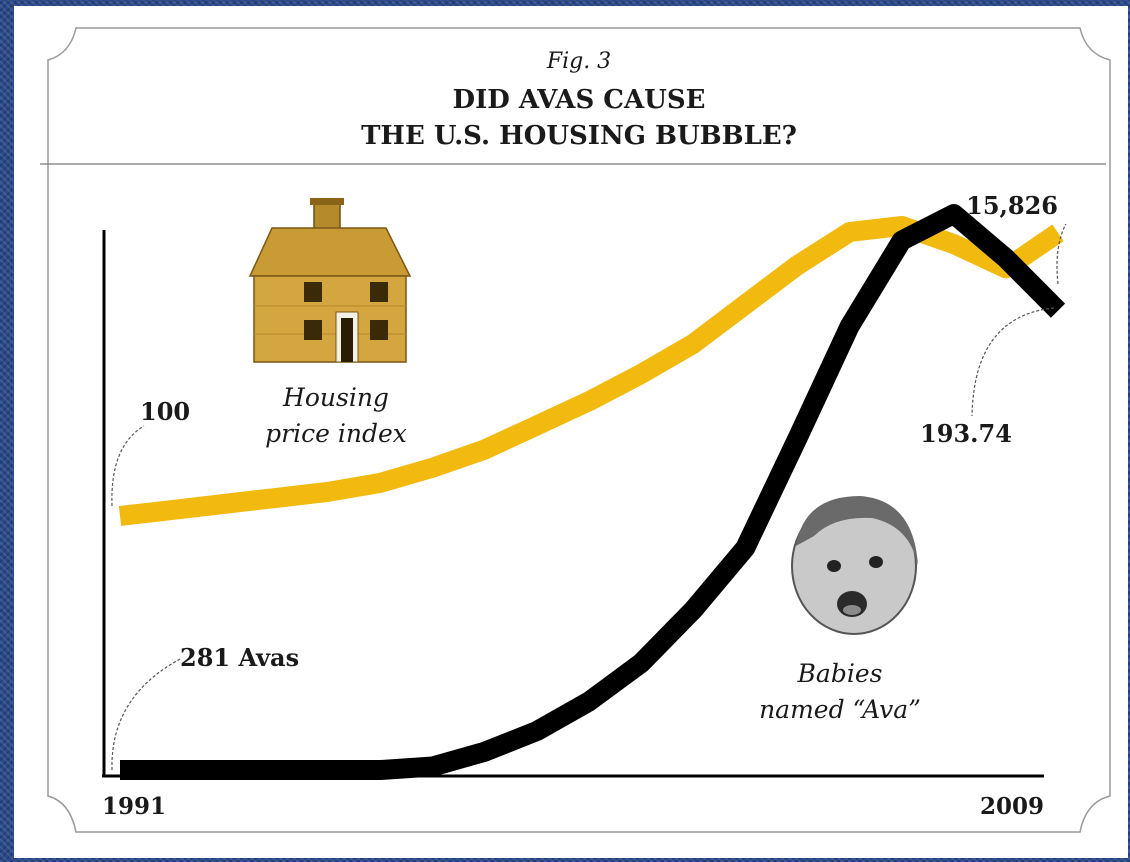 Image resolution: width=1130 pixels, height=862 pixels. I want to click on leader-housing-start, so click(128, 466).